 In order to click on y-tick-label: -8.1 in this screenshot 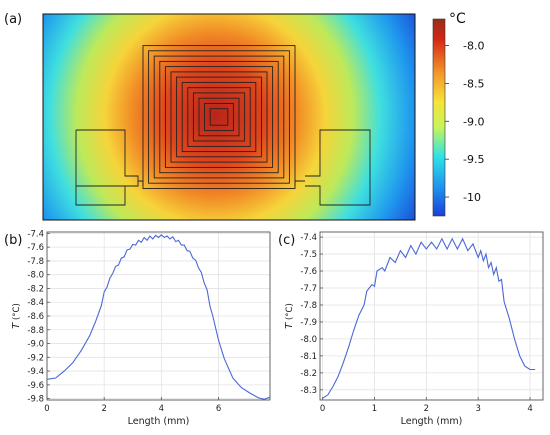, I will do `click(308, 357)`.